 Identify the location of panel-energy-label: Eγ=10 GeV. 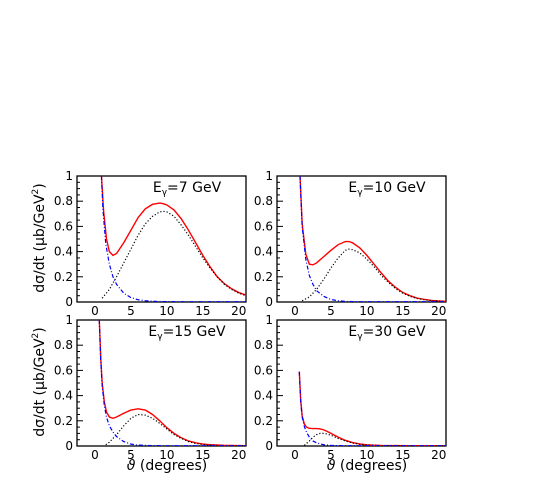
(387, 189).